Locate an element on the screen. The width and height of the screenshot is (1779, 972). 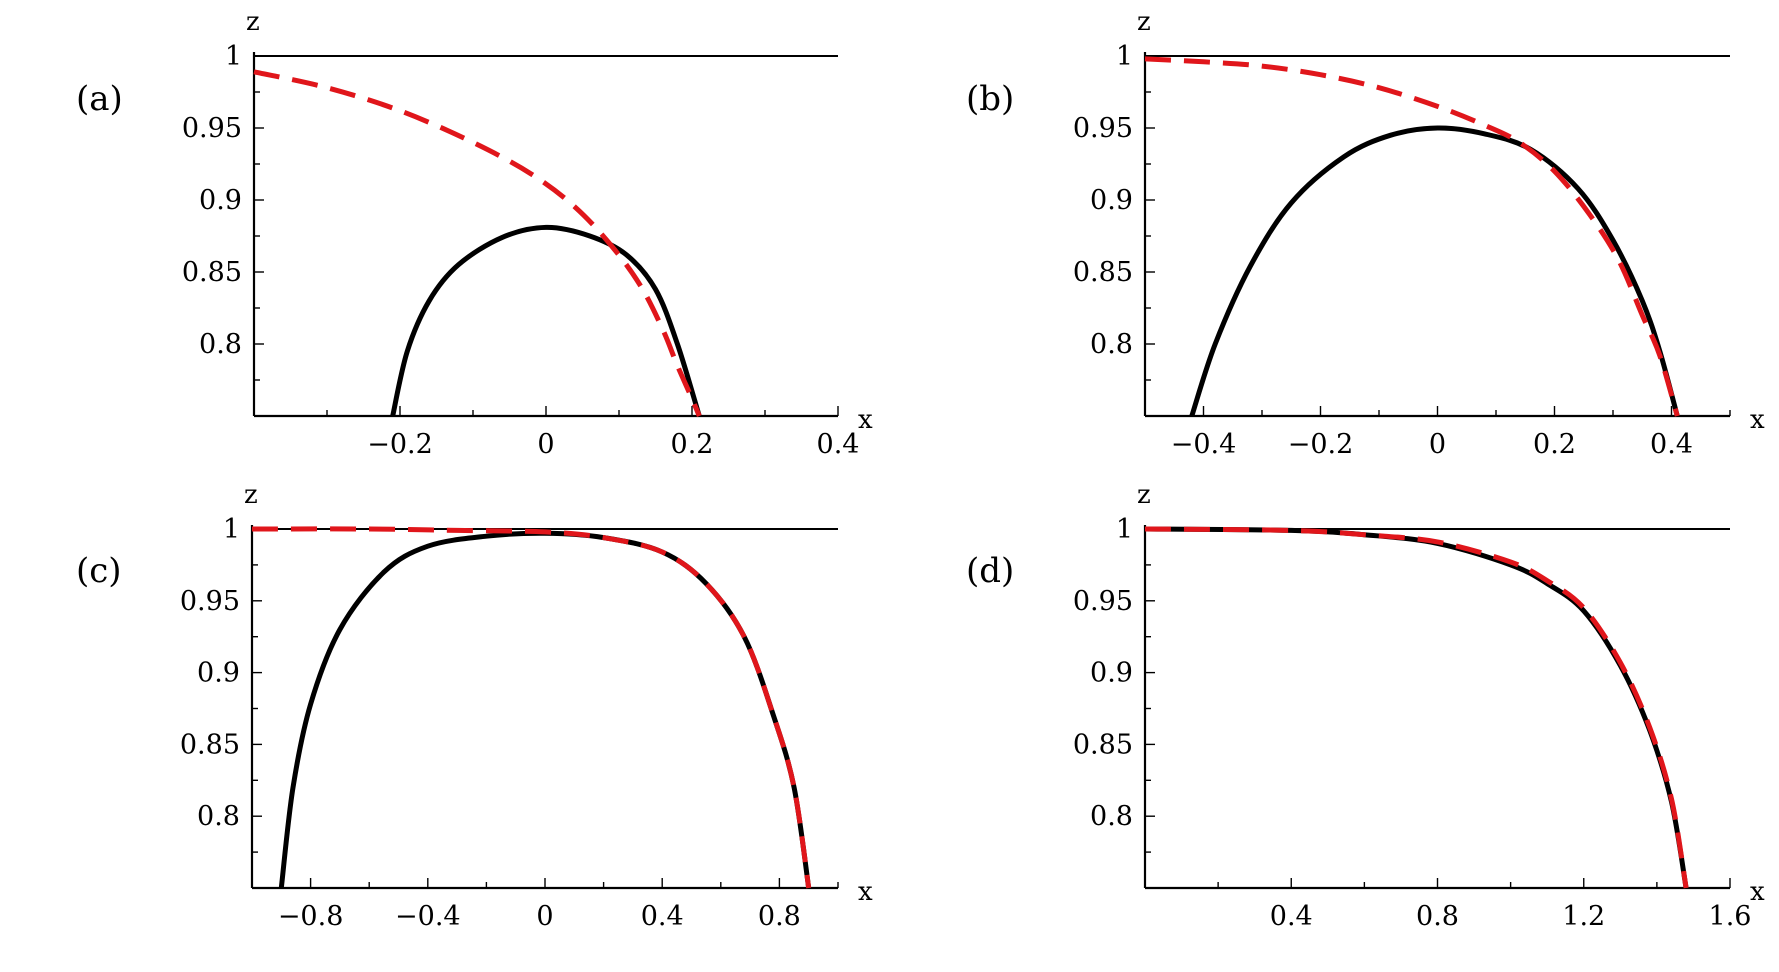
x-tick-label: −0.8 is located at coordinates (311, 916).